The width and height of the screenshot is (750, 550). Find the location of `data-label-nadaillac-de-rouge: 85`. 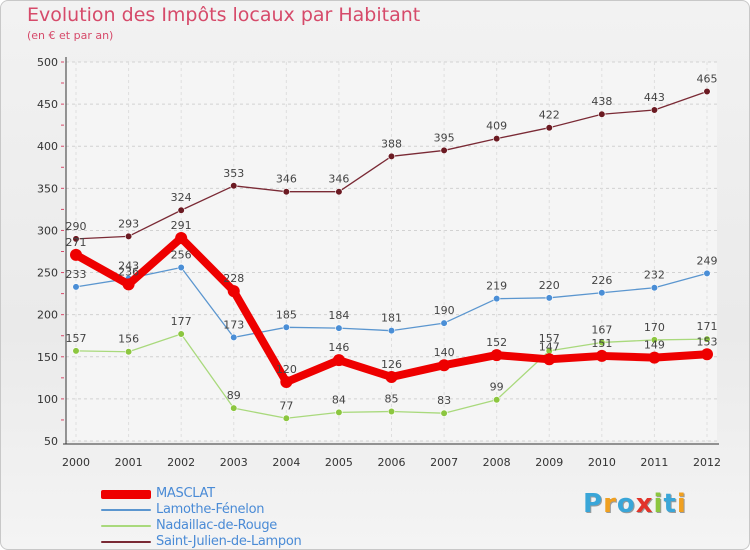

data-label-nadaillac-de-rouge: 85 is located at coordinates (392, 399).